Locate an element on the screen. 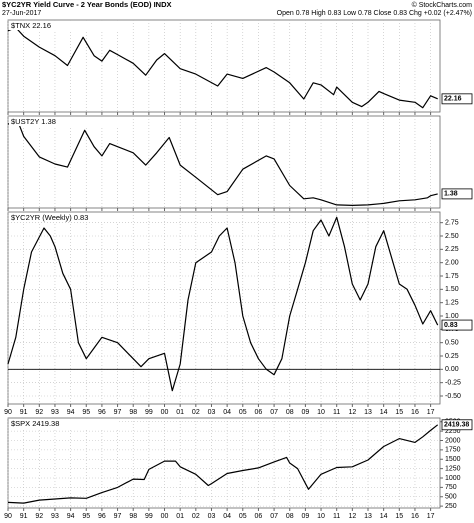 This screenshot has height=523, width=474. y-tick-label: 1000 is located at coordinates (453, 478).